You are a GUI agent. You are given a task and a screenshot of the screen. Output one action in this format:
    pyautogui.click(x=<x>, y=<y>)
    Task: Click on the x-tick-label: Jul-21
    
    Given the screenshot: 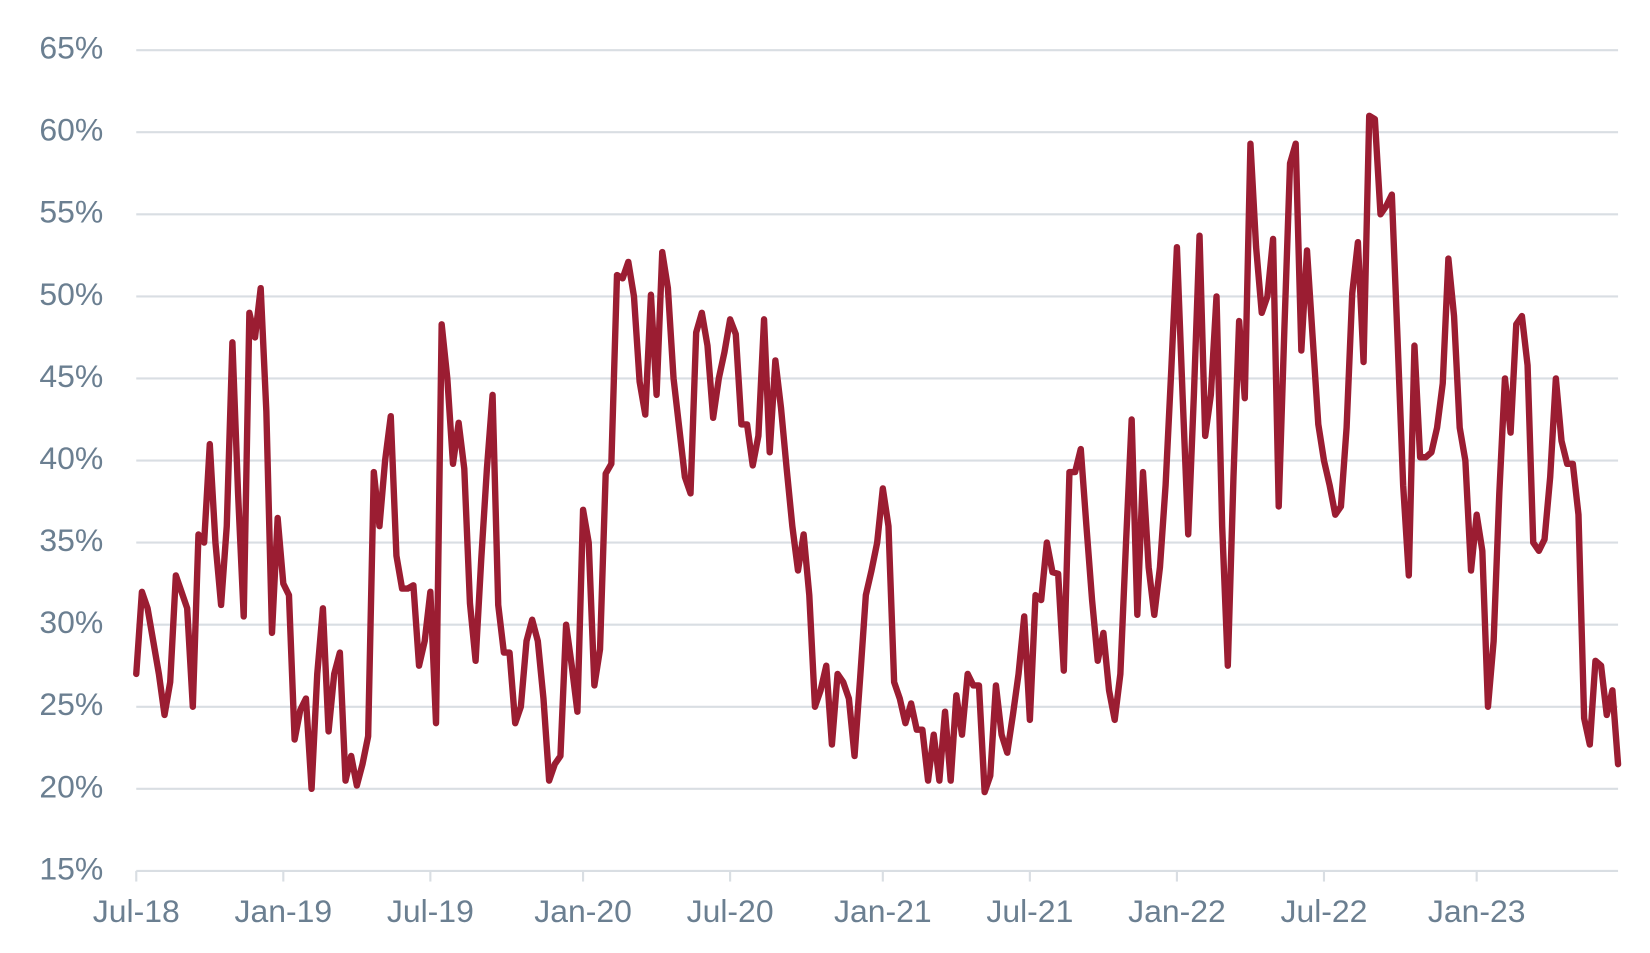 What is the action you would take?
    pyautogui.click(x=1029, y=911)
    